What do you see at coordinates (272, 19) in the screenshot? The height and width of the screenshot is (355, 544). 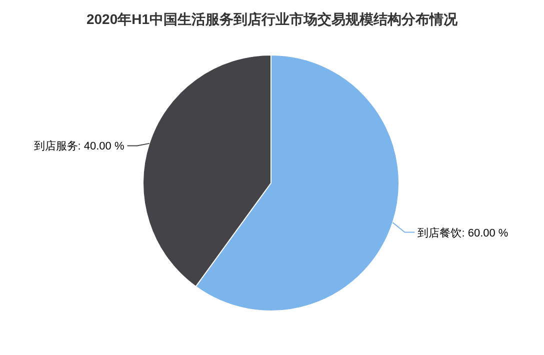 I see `chart-title: 2020年H1中国生活服务到店行业市场交易规模结构分布情况` at bounding box center [272, 19].